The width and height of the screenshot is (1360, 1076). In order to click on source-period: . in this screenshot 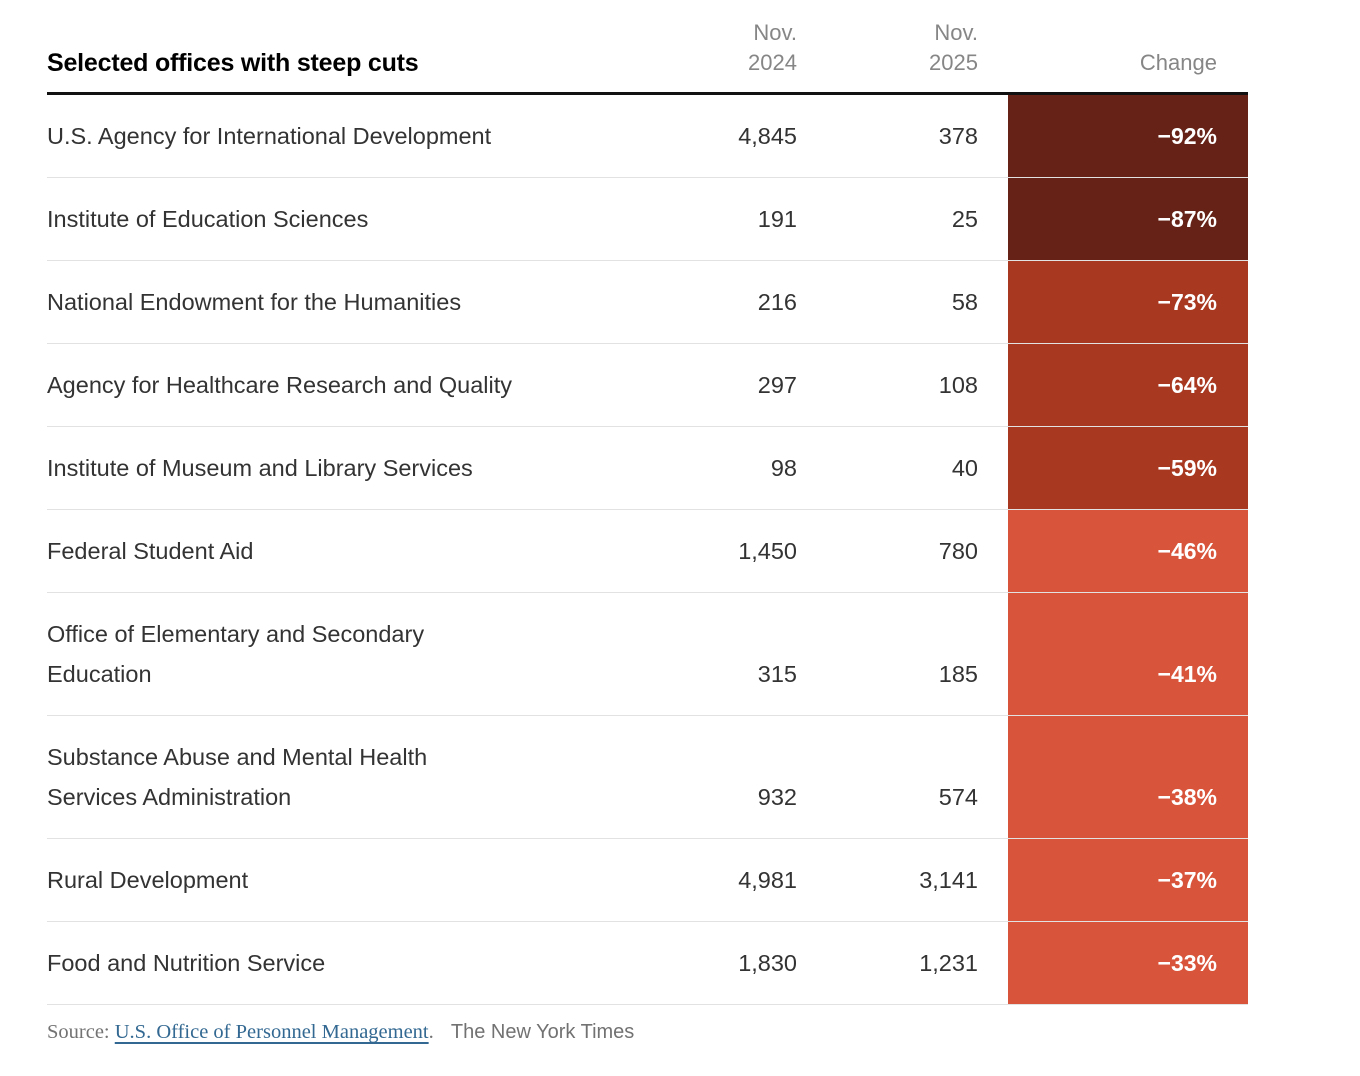, I will do `click(431, 1032)`.